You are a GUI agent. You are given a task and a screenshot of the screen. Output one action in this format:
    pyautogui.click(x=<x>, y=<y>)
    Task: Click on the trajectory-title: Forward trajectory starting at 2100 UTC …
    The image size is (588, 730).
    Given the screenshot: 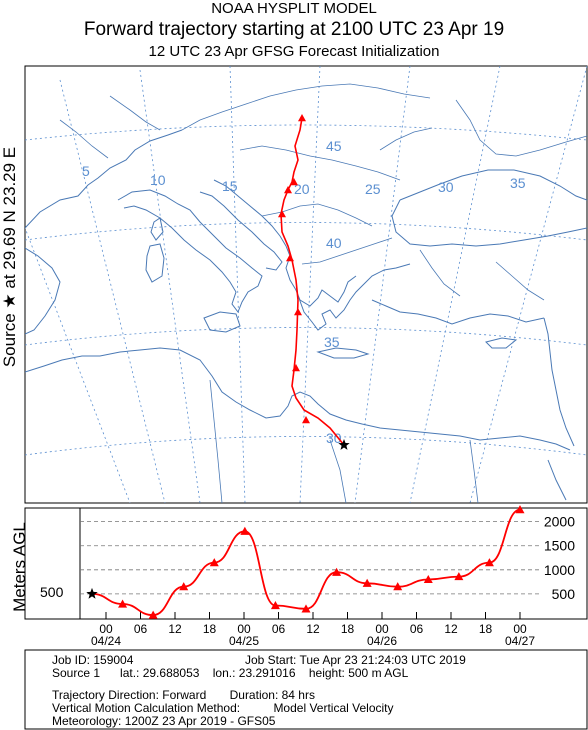 What is the action you would take?
    pyautogui.click(x=294, y=29)
    